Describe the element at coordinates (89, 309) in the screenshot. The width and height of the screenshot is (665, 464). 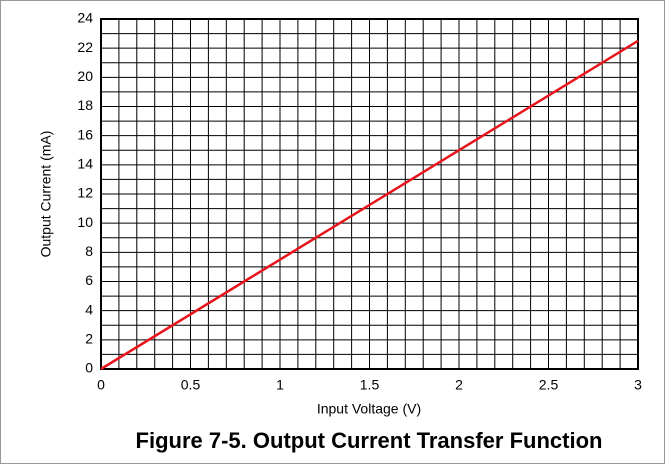
I see `y-tick-label: 4` at that location.